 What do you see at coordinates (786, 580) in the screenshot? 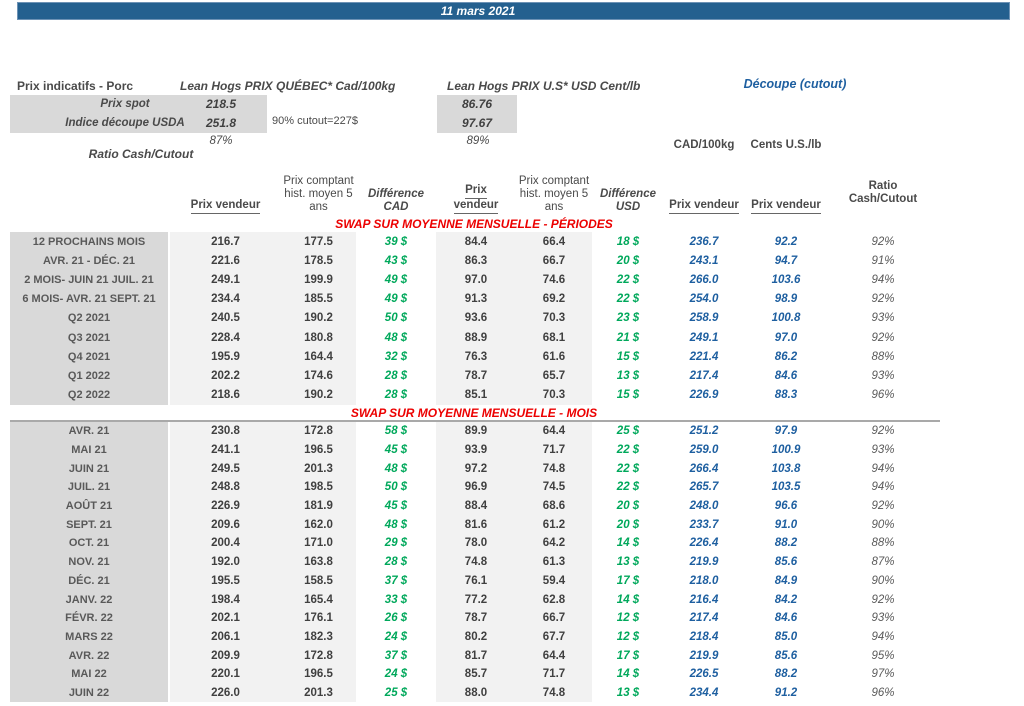
I see `cutout-cents-lb: 84.9` at bounding box center [786, 580].